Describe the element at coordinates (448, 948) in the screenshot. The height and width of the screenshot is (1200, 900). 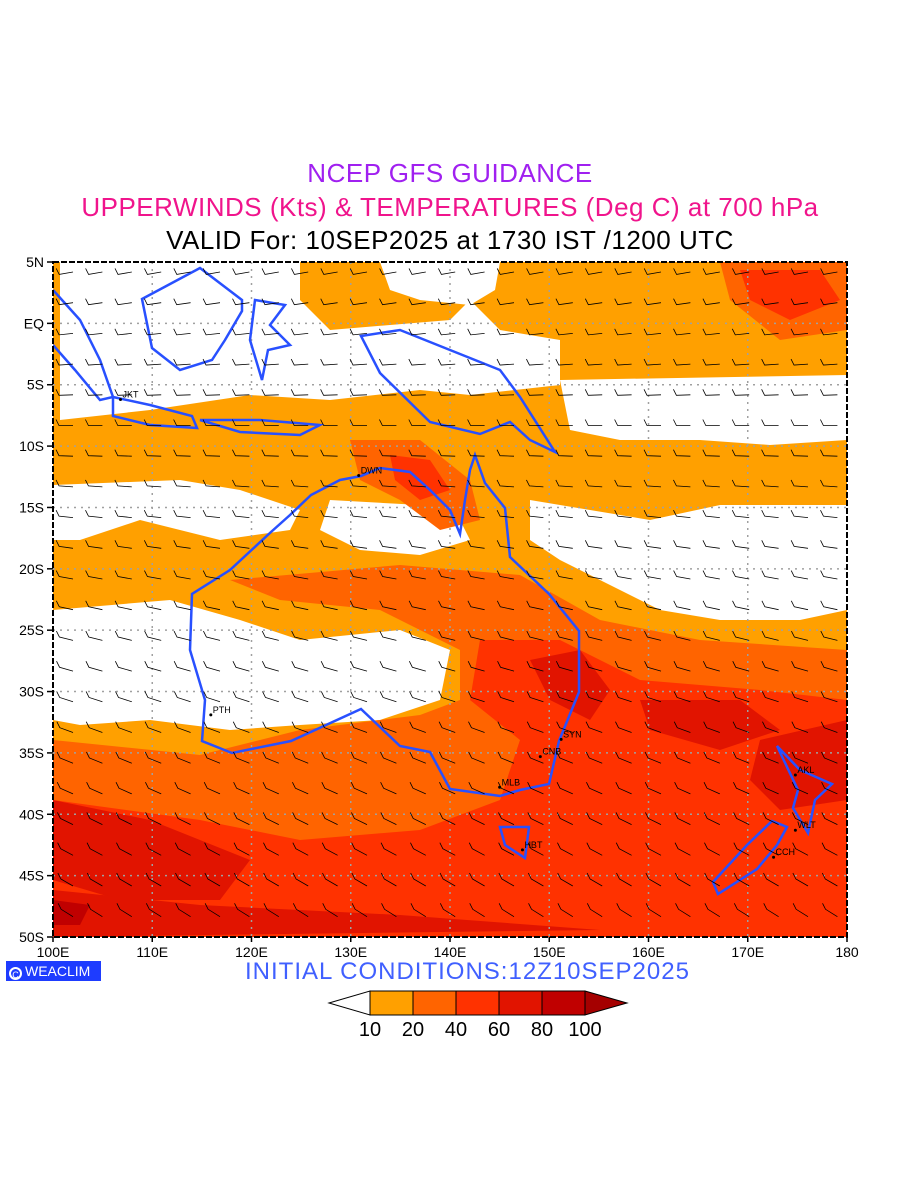
I see `longitude-labels: 100E 110E 120E 130E 140E 150E 160E 170E 180` at that location.